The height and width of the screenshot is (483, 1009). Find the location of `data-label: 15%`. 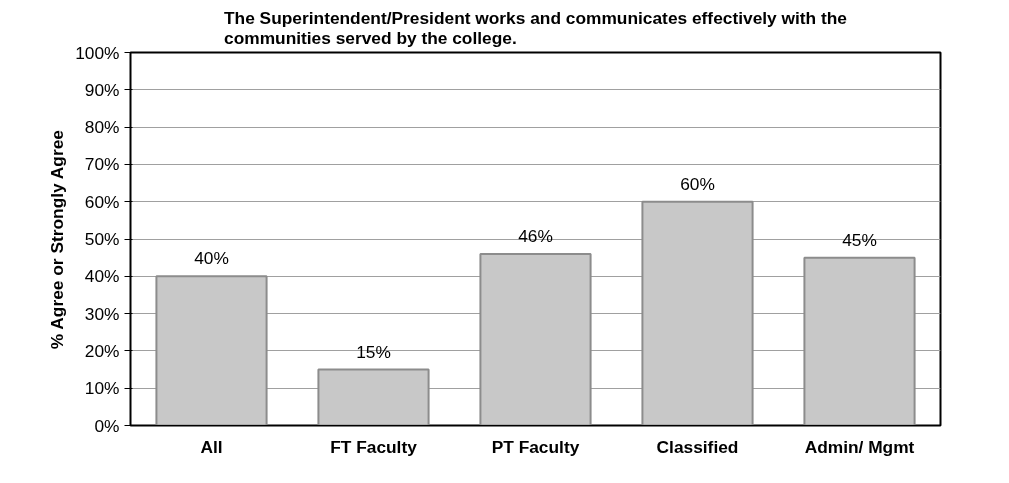

data-label: 15% is located at coordinates (373, 351).